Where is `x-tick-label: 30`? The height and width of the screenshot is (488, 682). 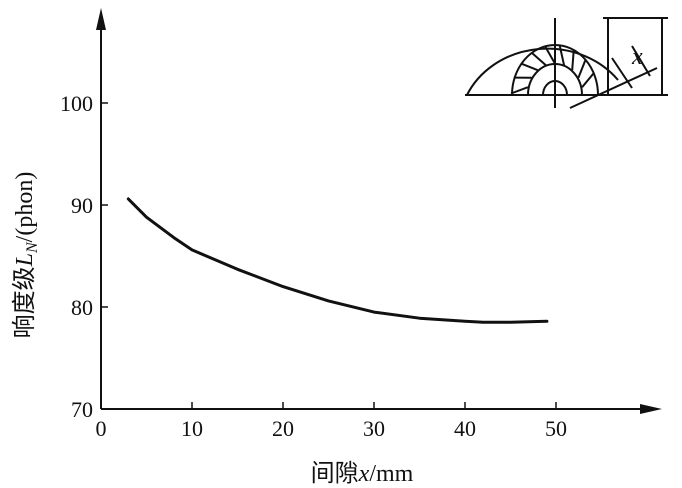 x-tick-label: 30 is located at coordinates (374, 428).